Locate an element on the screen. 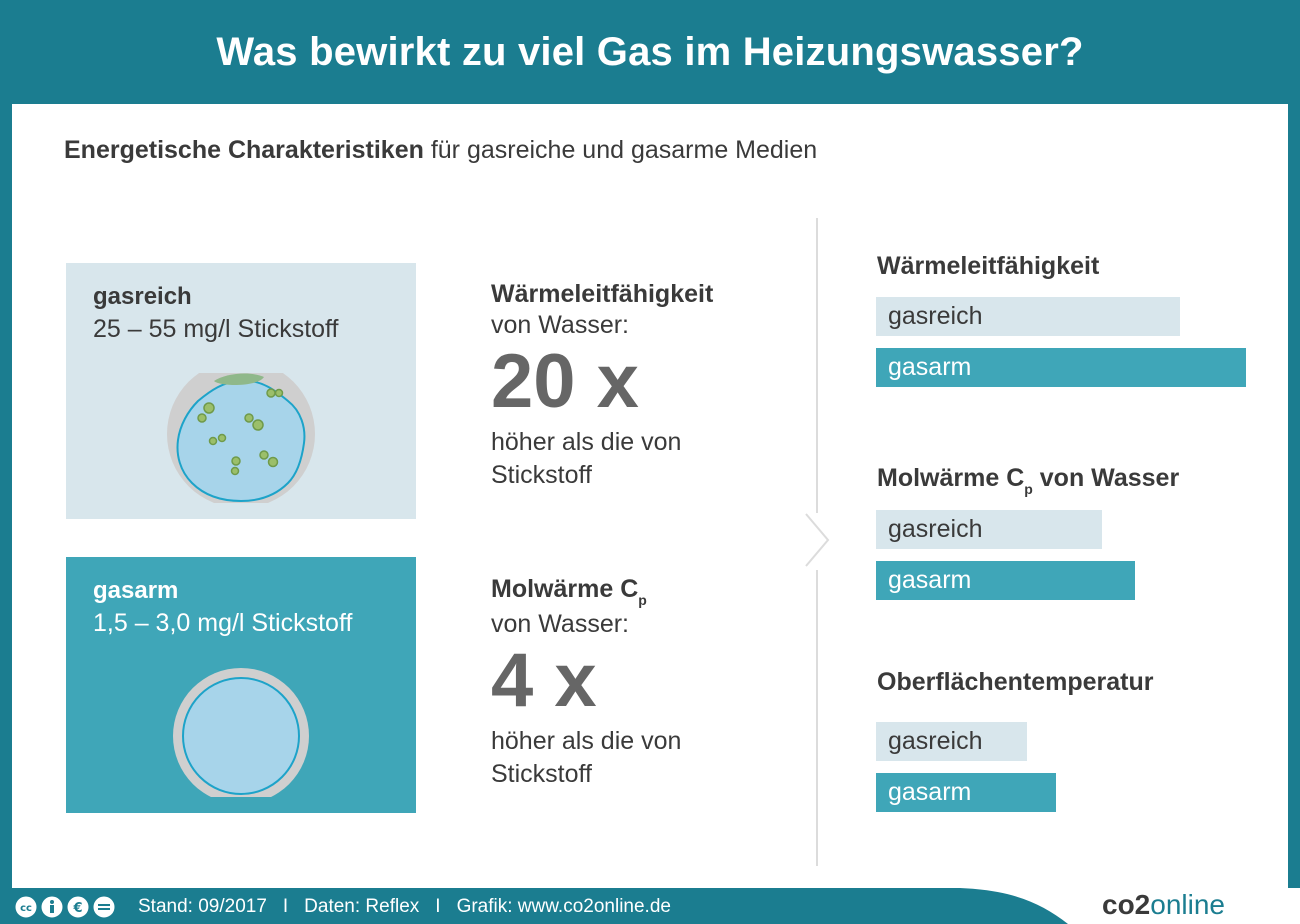 This screenshot has height=924, width=1300. panel-value: 25 – 55 mg/l Stickstoff is located at coordinates (216, 329).